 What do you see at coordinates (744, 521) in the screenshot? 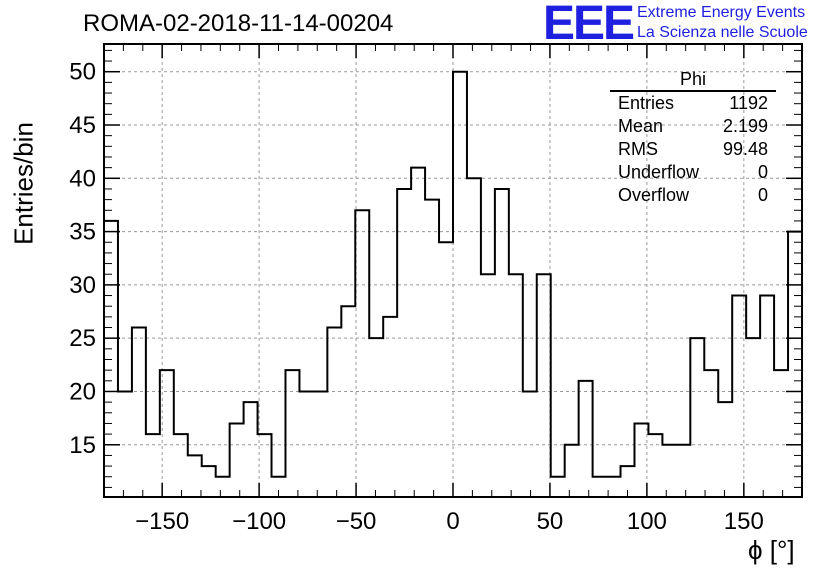
I see `x-tick-label: 150` at bounding box center [744, 521].